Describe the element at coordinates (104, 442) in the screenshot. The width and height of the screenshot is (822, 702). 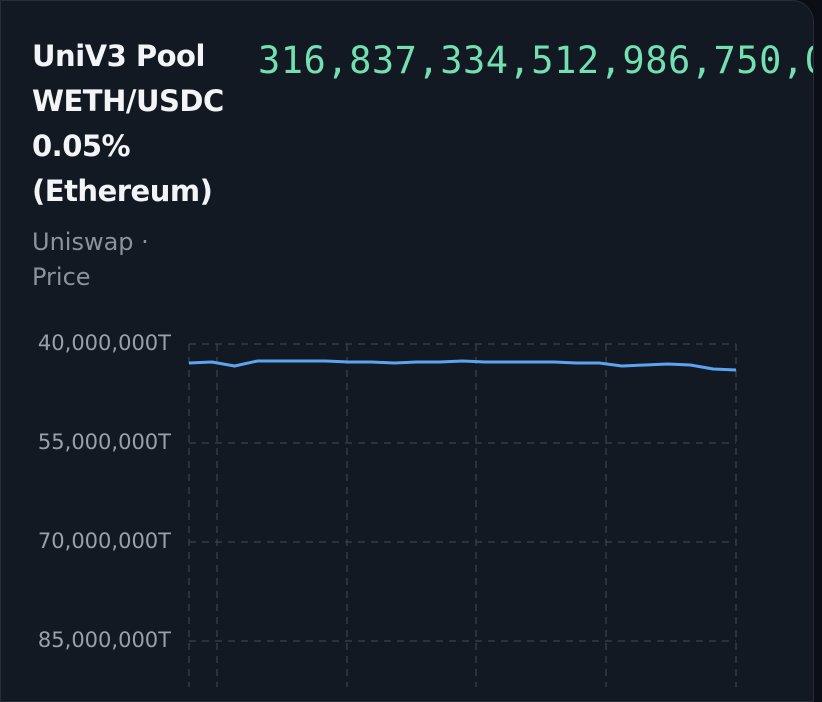
I see `y-tick-label: 55,000,000T` at that location.